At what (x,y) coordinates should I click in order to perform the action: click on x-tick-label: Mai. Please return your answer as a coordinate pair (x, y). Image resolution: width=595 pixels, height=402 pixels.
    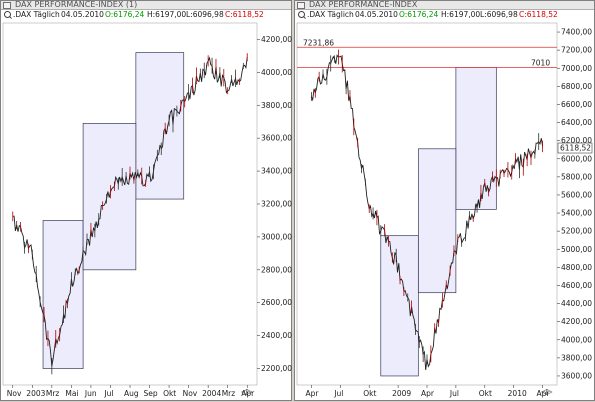
    Looking at the image, I should click on (71, 393).